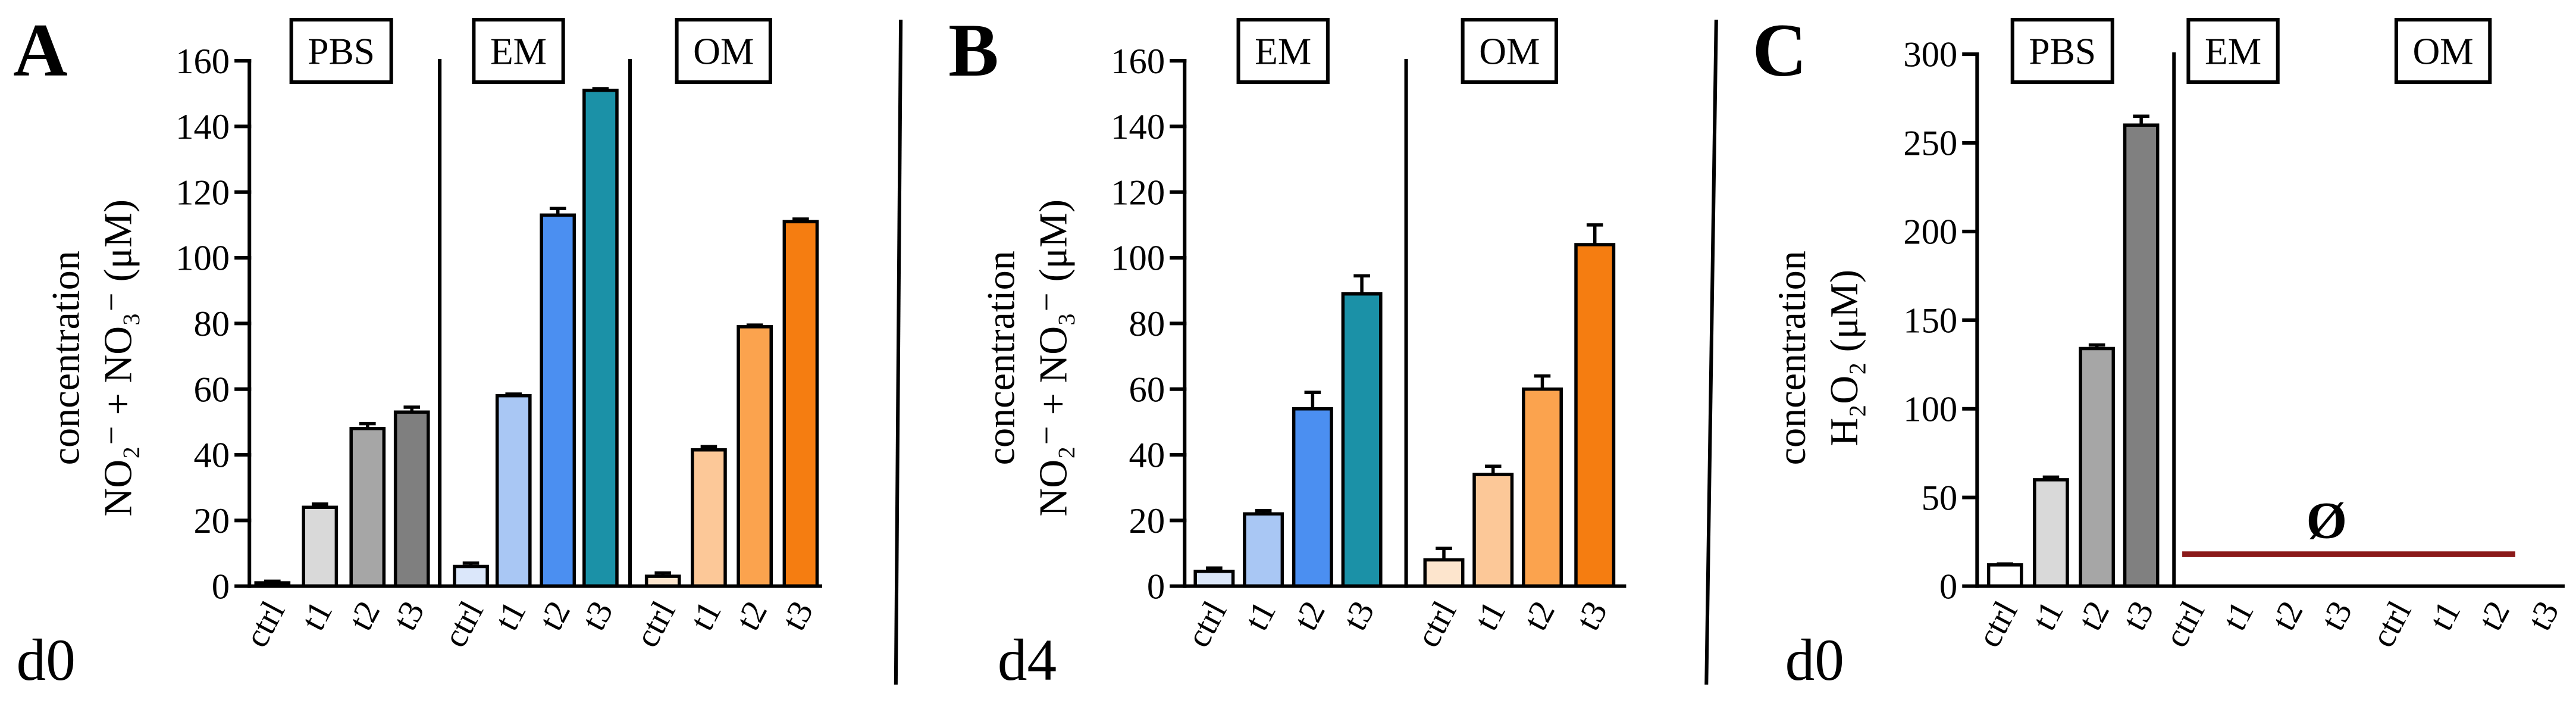 This screenshot has height=706, width=2576. Describe the element at coordinates (1930, 144) in the screenshot. I see `y-tick-label: 250` at that location.